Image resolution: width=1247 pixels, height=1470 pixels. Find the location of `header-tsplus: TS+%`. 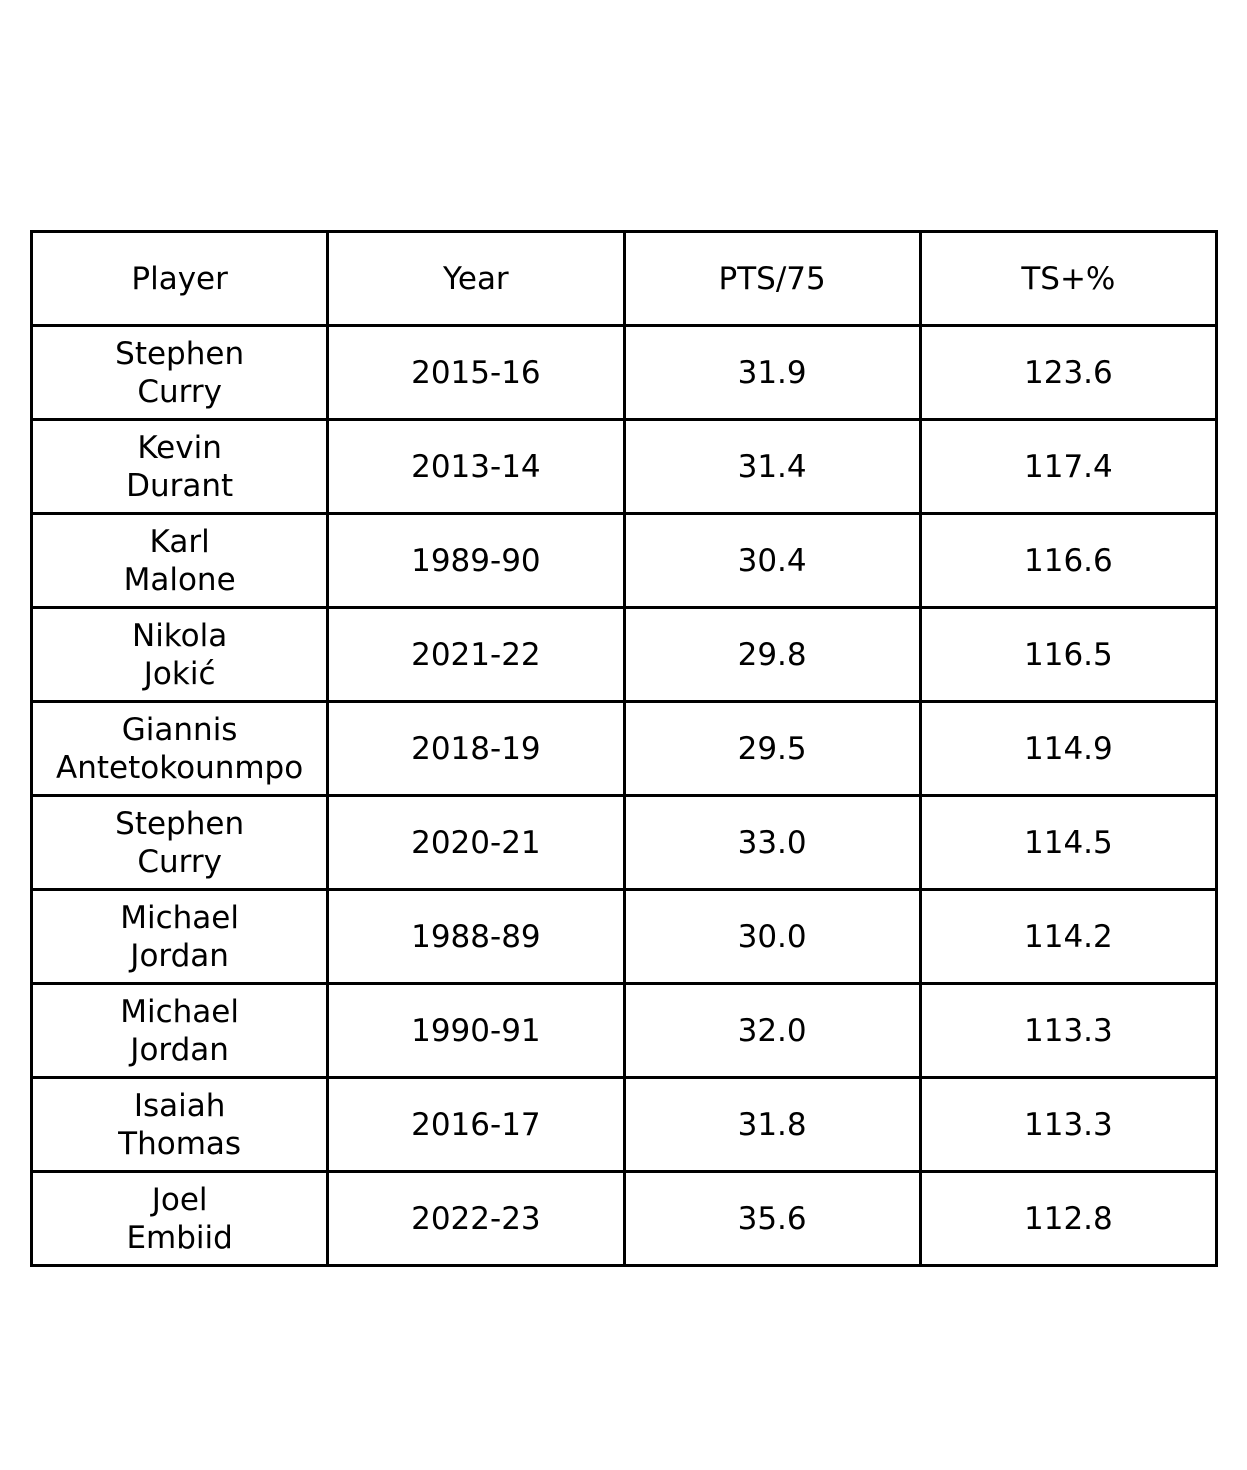

header-tsplus: TS+% is located at coordinates (1068, 278).